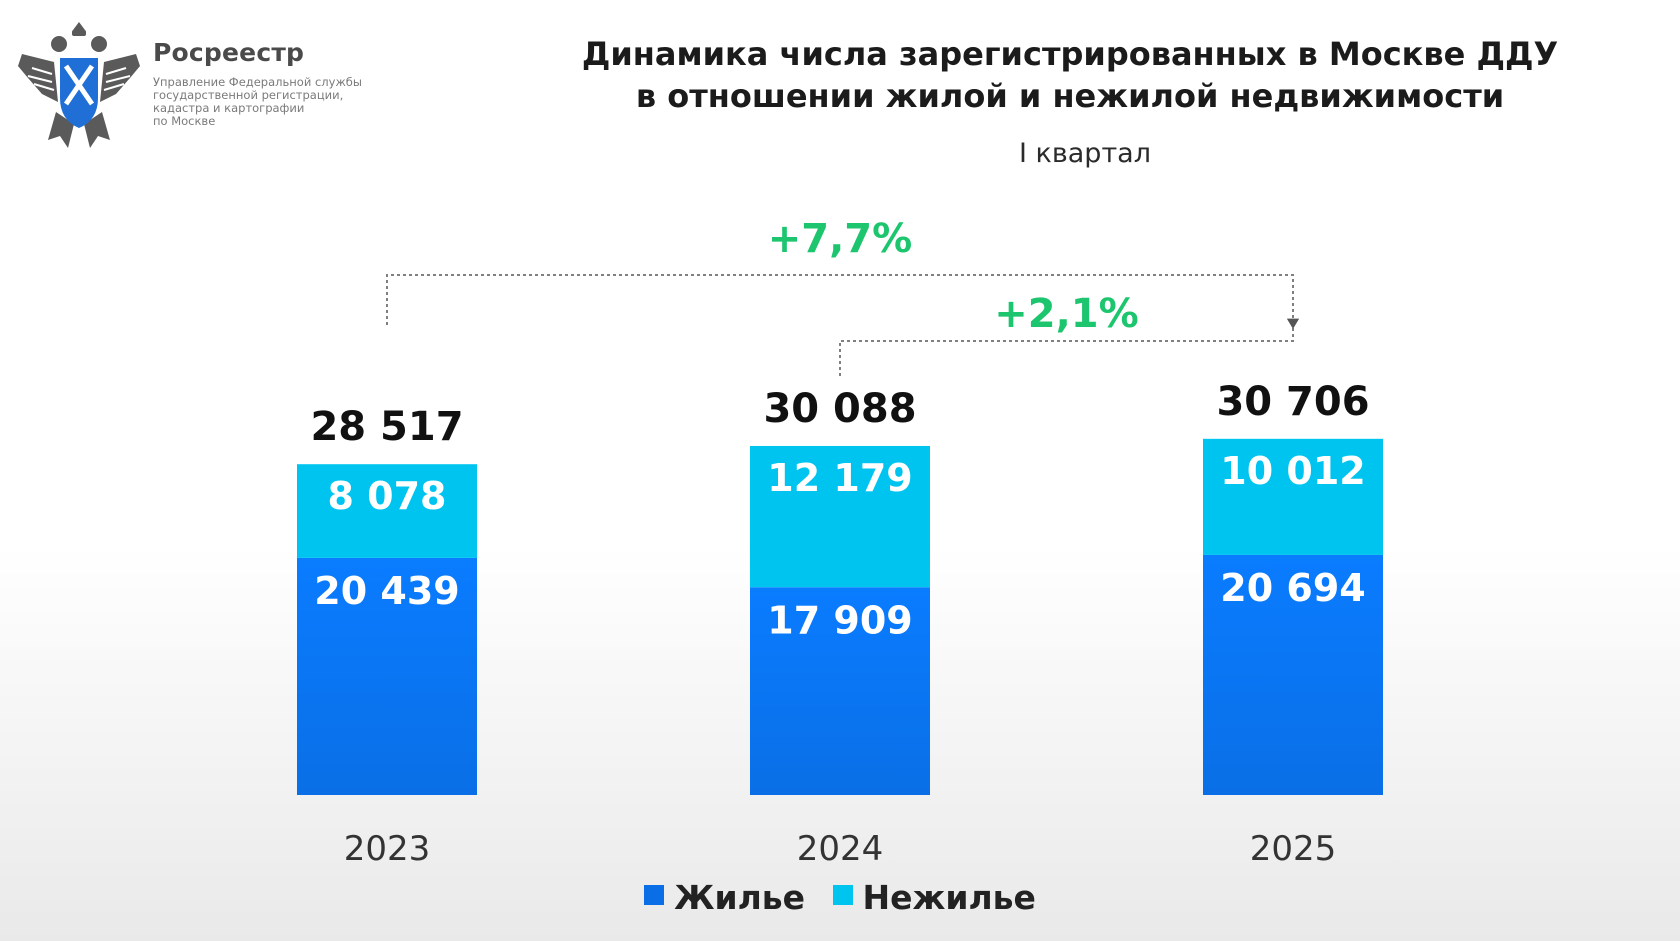 The width and height of the screenshot is (1680, 941). What do you see at coordinates (387, 849) in the screenshot?
I see `x-tick-label-2023: 2023` at bounding box center [387, 849].